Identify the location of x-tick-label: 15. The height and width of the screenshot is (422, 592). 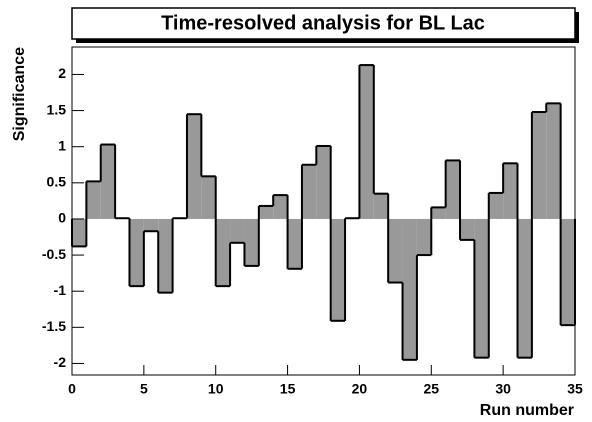
(288, 389).